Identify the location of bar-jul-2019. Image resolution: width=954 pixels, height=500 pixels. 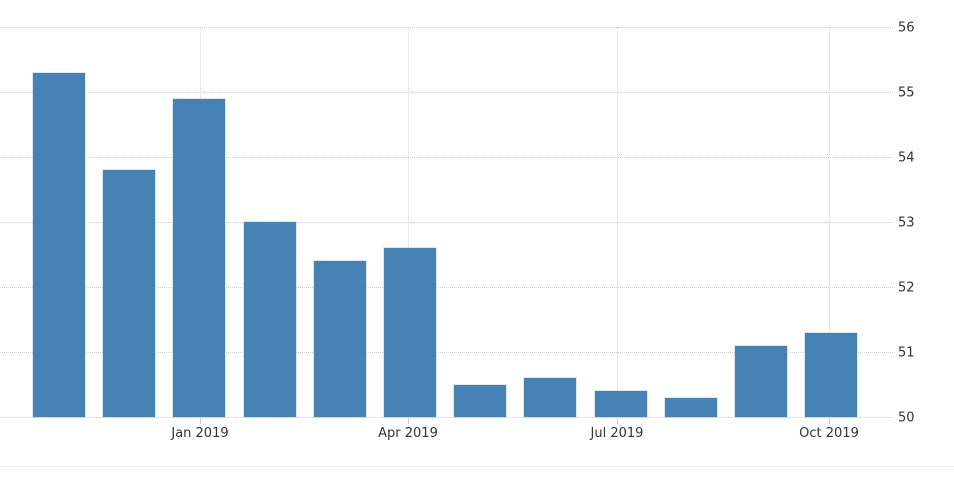
(620, 404).